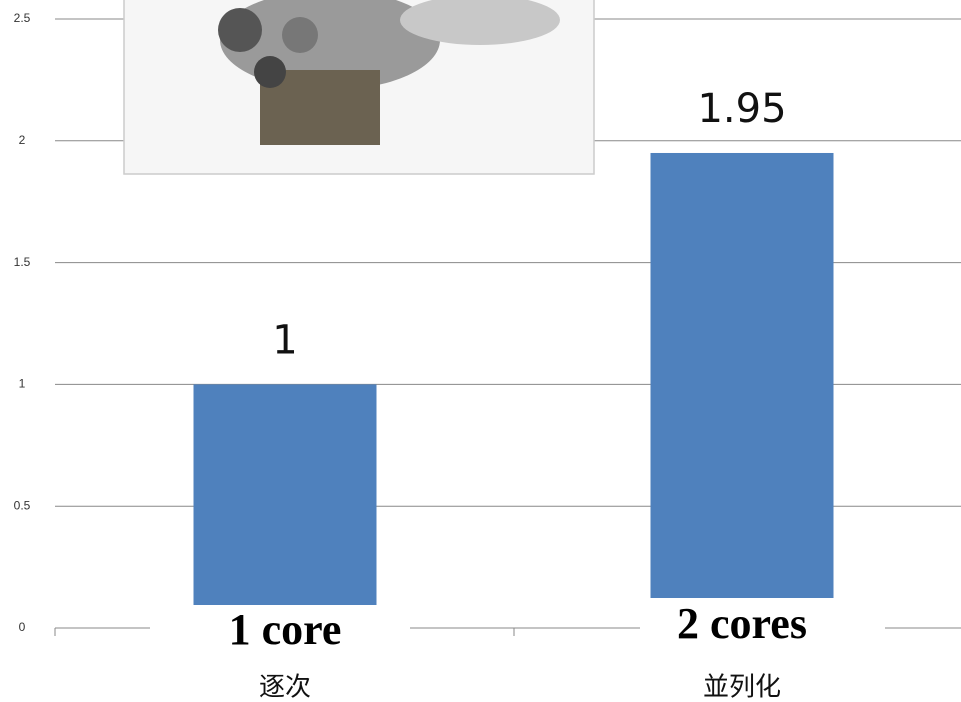  What do you see at coordinates (22, 262) in the screenshot?
I see `y-tick-label: 1.5` at bounding box center [22, 262].